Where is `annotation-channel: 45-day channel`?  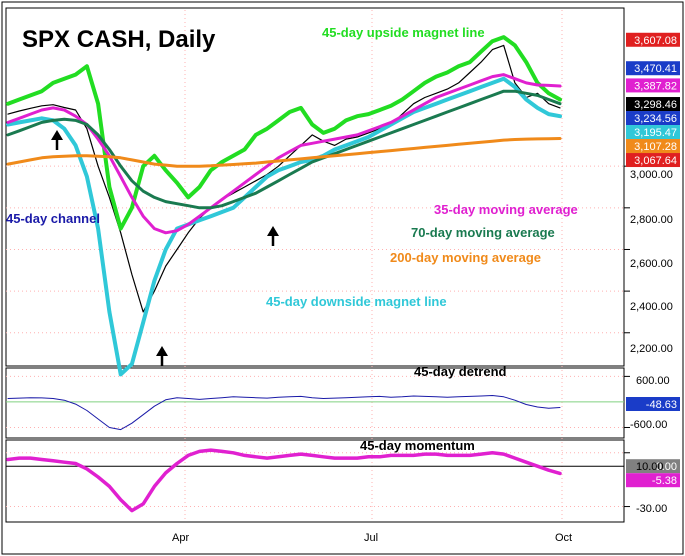
annotation-channel: 45-day channel is located at coordinates (53, 218).